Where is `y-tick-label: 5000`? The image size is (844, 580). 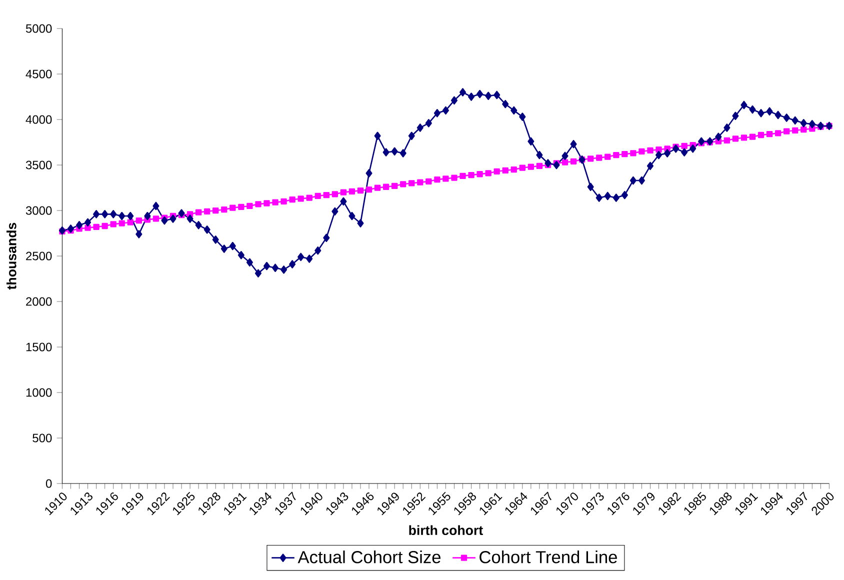
y-tick-label: 5000 is located at coordinates (39, 28).